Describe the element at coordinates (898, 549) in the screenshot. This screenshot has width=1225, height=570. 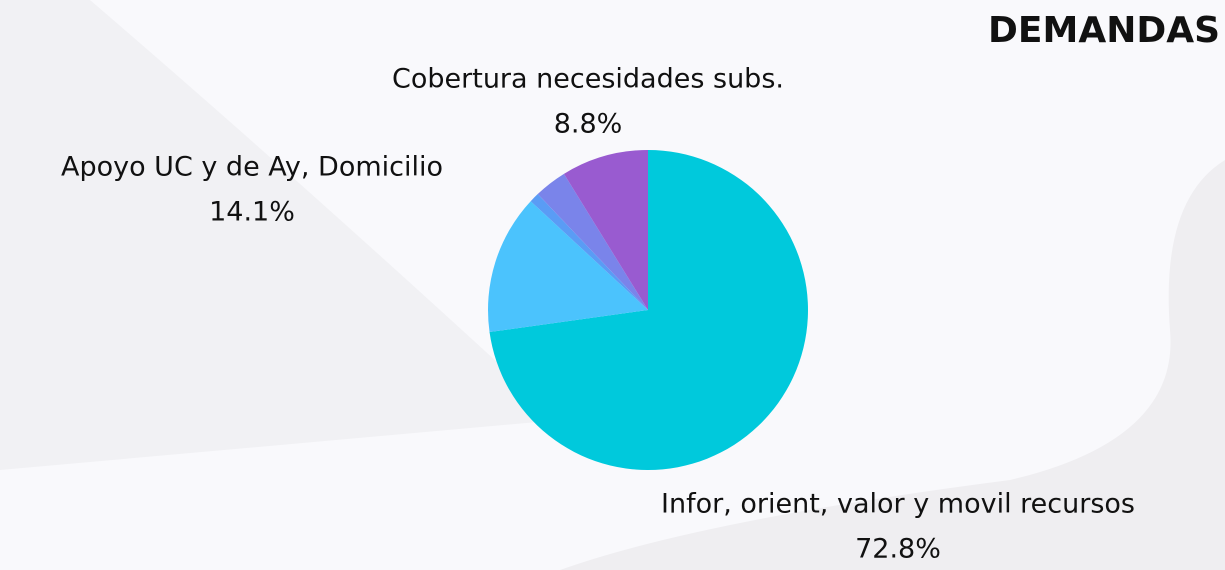
I see `value-label: 72.8%` at that location.